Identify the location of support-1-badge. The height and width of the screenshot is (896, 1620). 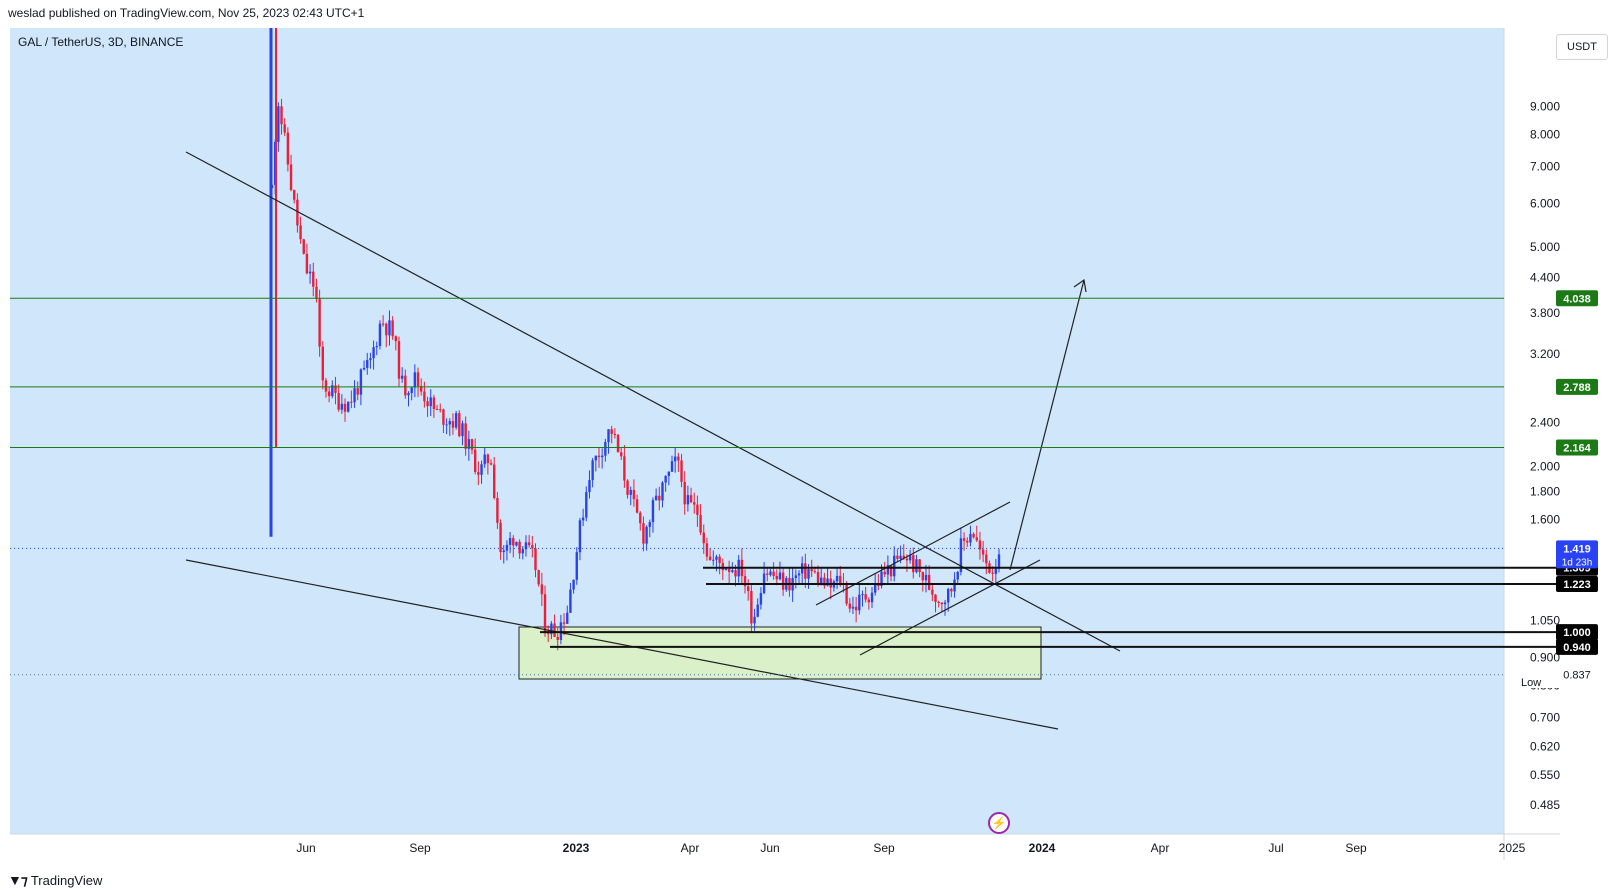
(1577, 583).